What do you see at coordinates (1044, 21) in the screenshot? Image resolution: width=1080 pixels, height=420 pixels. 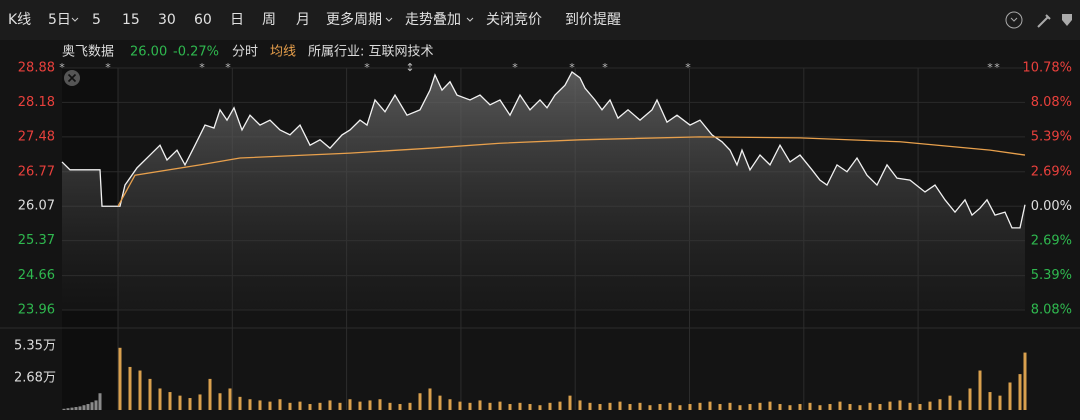 I see `brush-icon` at bounding box center [1044, 21].